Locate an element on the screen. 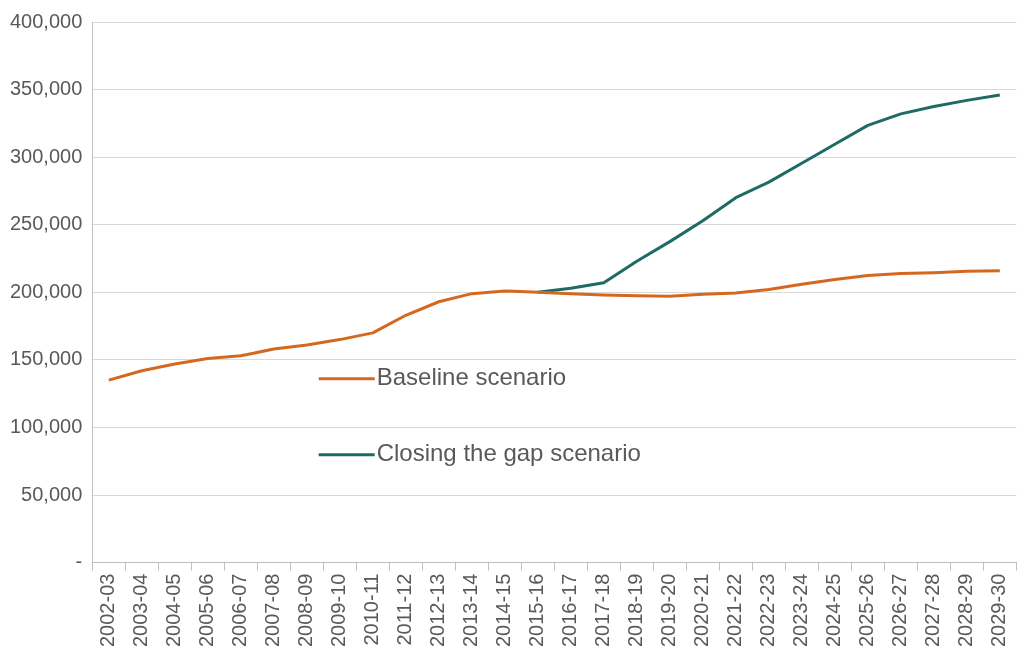 The image size is (1027, 650). x-tick-label: 2024-25 is located at coordinates (833, 610).